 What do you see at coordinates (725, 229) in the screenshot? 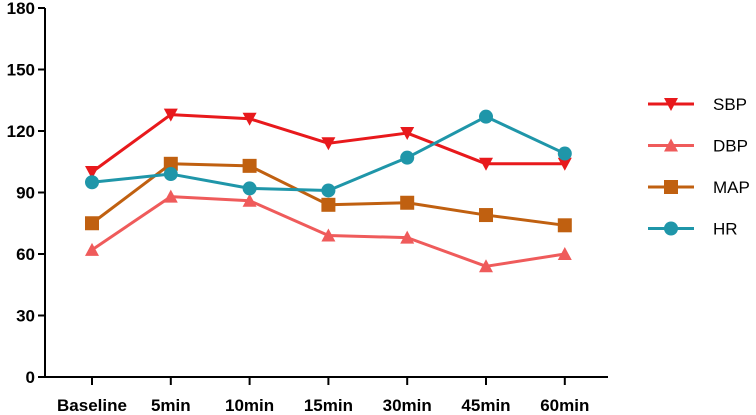
I see `legend-label: HR` at bounding box center [725, 229].